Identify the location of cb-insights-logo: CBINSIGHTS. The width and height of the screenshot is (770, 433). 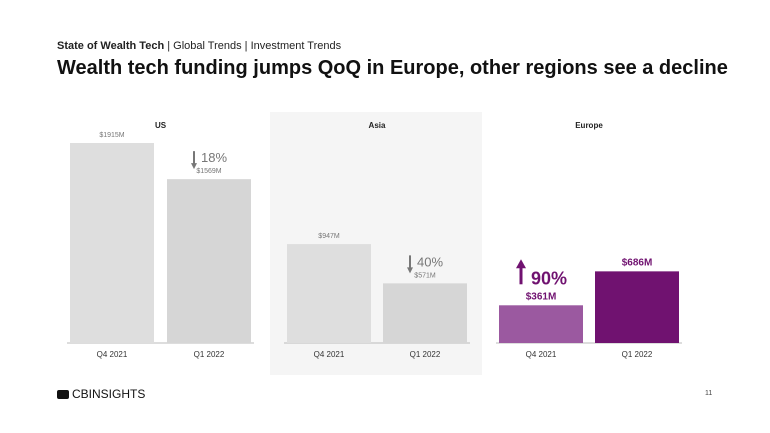
(101, 394).